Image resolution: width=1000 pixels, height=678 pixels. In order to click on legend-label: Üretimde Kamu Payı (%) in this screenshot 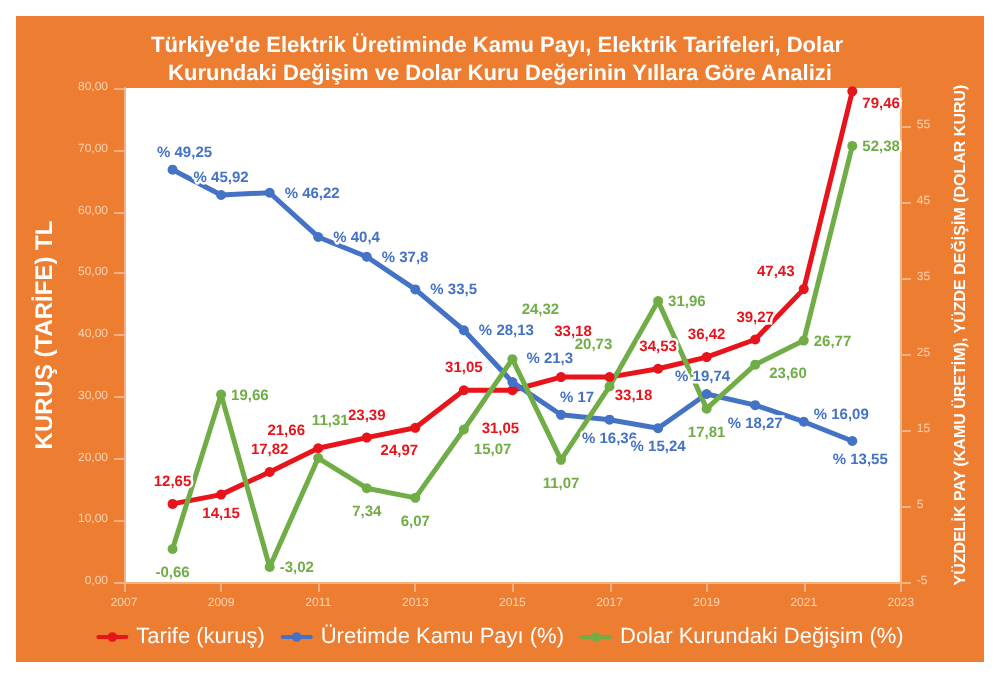, I will do `click(442, 636)`.